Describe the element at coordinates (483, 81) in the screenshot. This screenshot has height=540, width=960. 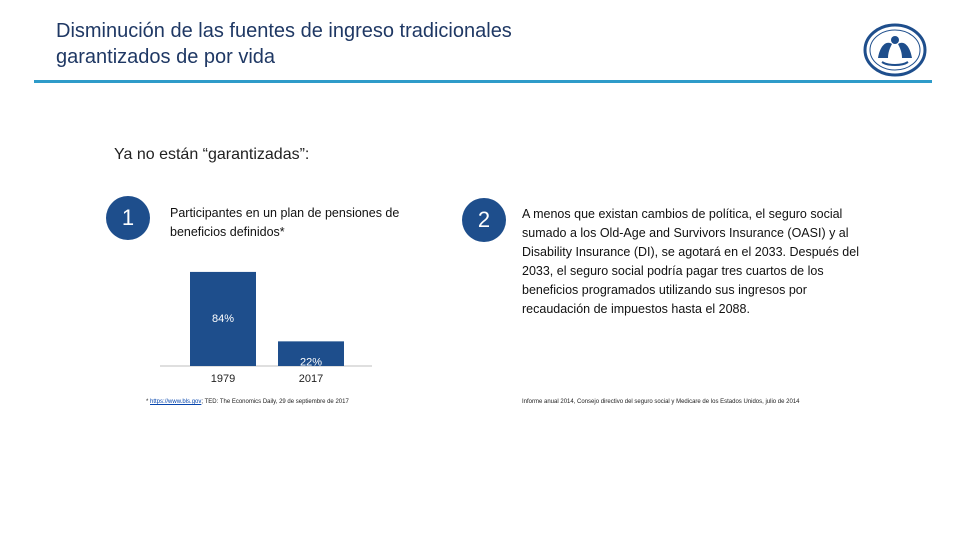
I see `title-divider` at that location.